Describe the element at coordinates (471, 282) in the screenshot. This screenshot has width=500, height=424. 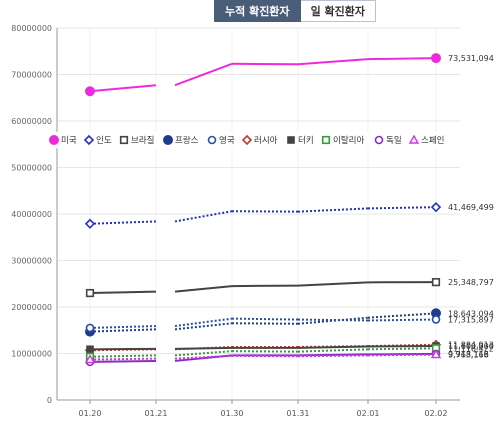
I see `end-value-label: 25,348,797` at that location.